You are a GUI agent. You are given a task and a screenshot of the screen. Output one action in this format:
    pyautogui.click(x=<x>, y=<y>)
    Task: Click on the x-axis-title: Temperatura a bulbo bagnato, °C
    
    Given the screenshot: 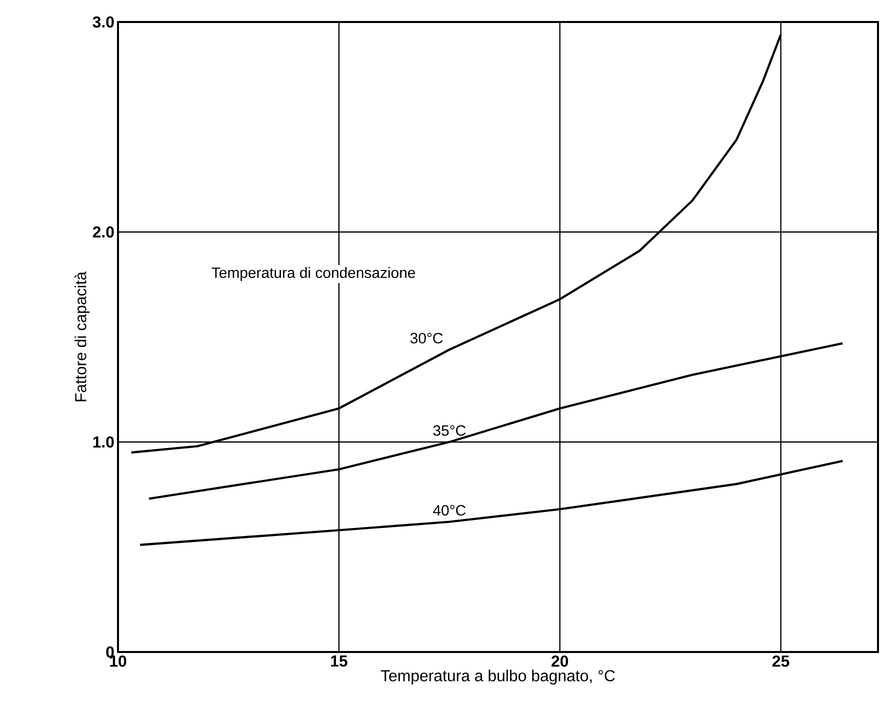 What is the action you would take?
    pyautogui.click(x=497, y=677)
    